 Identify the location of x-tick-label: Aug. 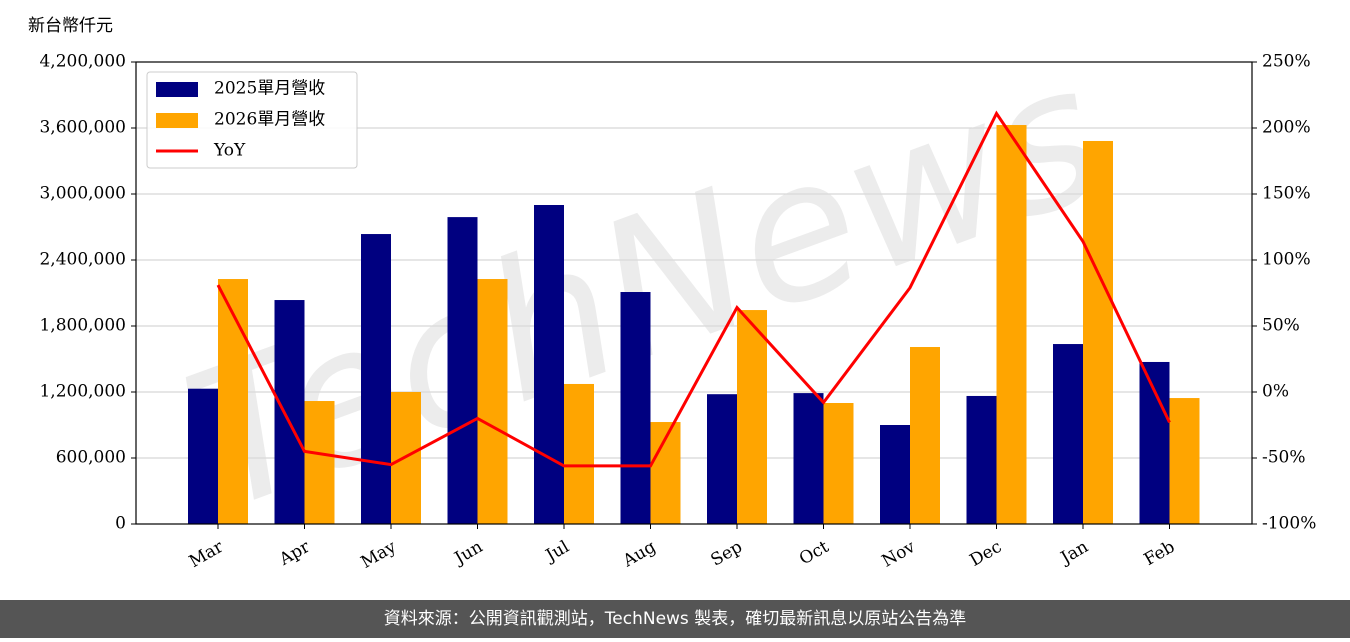
(639, 554).